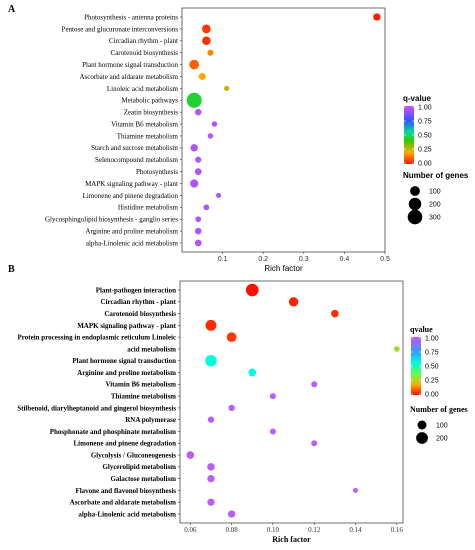 Image resolution: width=475 pixels, height=550 pixels. Describe the element at coordinates (355, 530) in the screenshot. I see `panel-b-xtick-label: 0.14` at that location.